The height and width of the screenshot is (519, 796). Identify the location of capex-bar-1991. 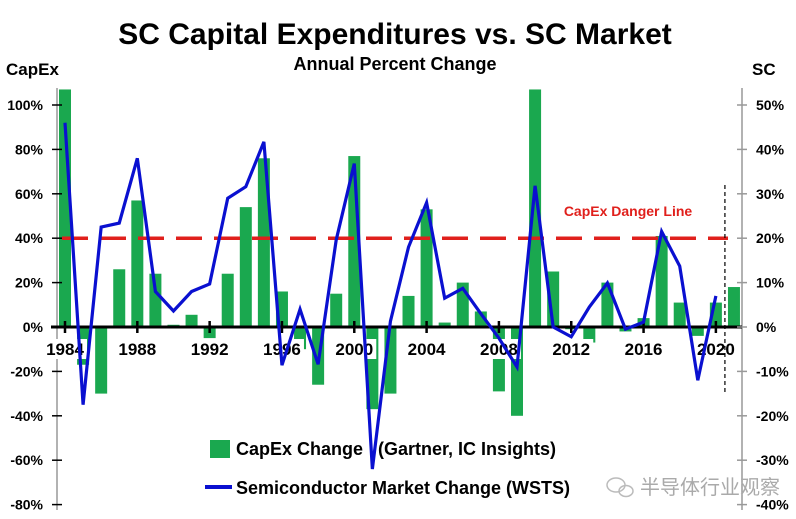
(191, 320).